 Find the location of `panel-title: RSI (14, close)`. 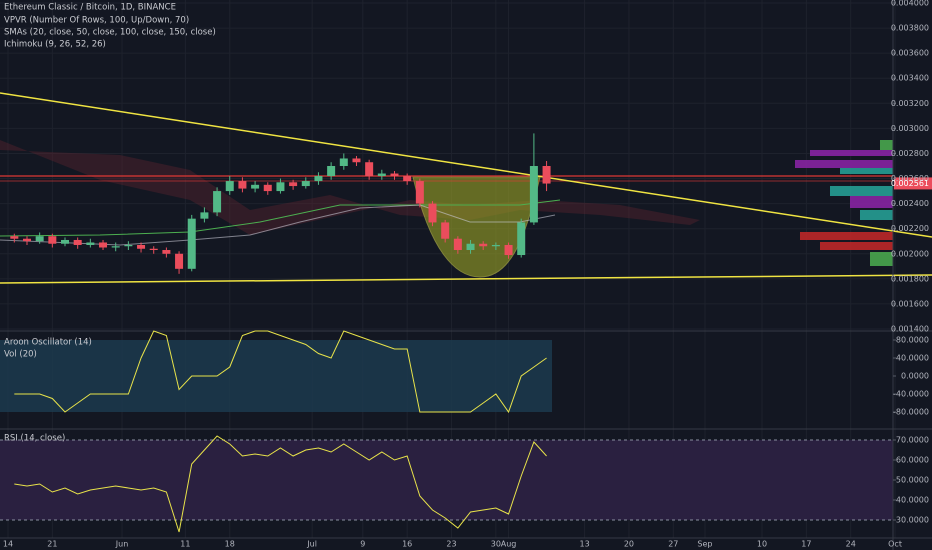

panel-title: RSI (14, close) is located at coordinates (34, 439).